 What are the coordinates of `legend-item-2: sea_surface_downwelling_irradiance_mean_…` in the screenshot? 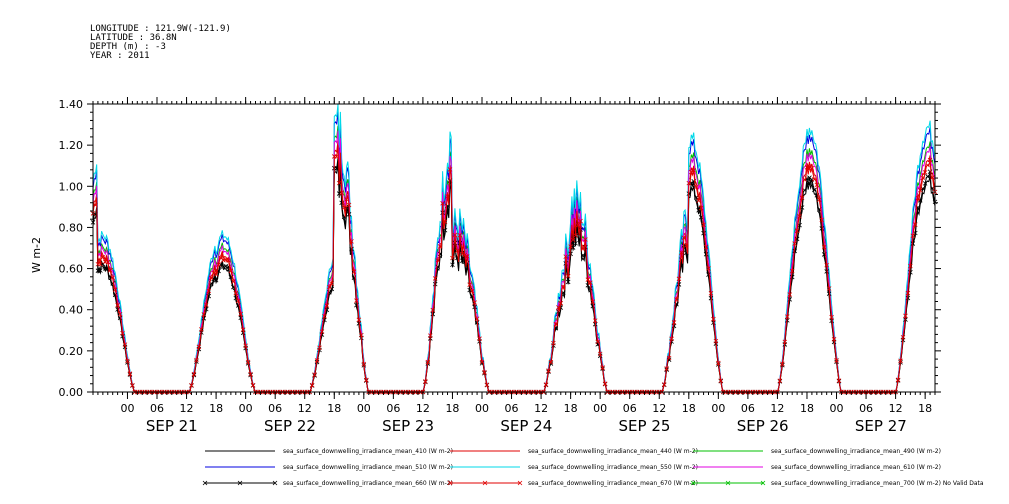 It's located at (817, 451).